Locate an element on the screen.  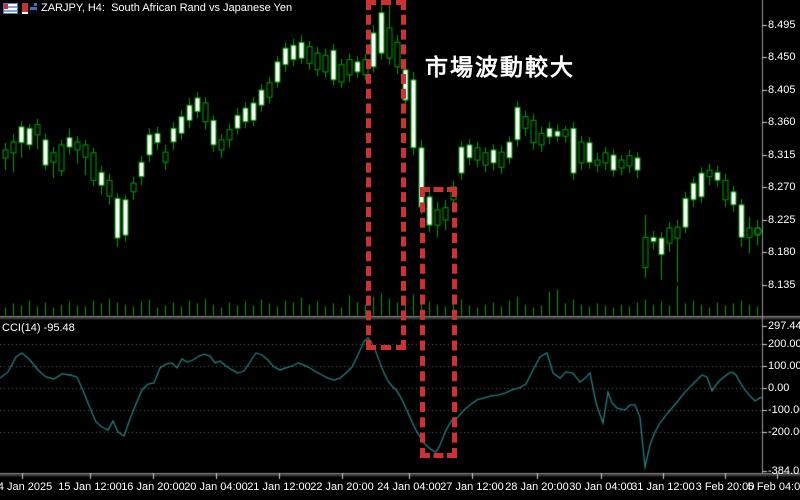
time-axis-label: 30 Jan 04:00 is located at coordinates (601, 487).